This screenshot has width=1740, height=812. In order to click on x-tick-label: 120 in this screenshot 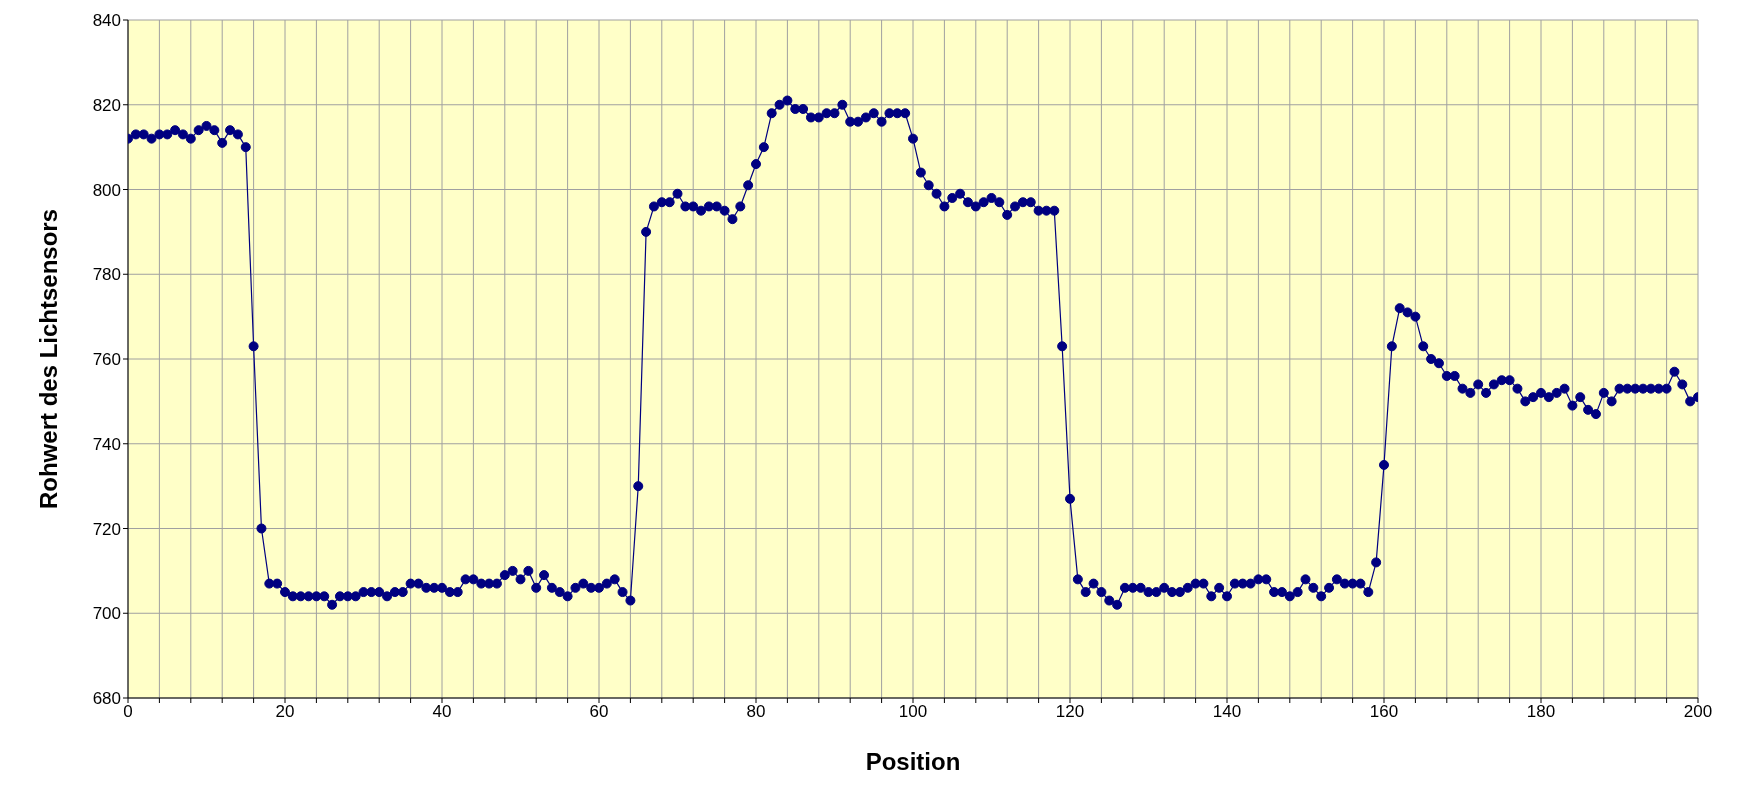, I will do `click(1070, 712)`.